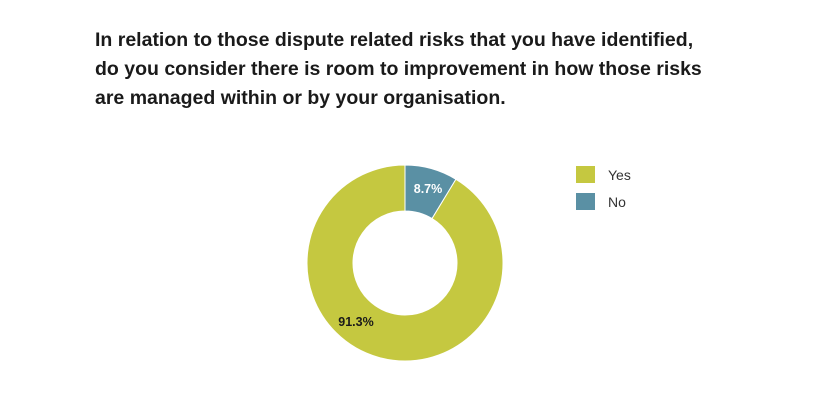  What do you see at coordinates (585, 201) in the screenshot?
I see `legend-swatch-no` at bounding box center [585, 201].